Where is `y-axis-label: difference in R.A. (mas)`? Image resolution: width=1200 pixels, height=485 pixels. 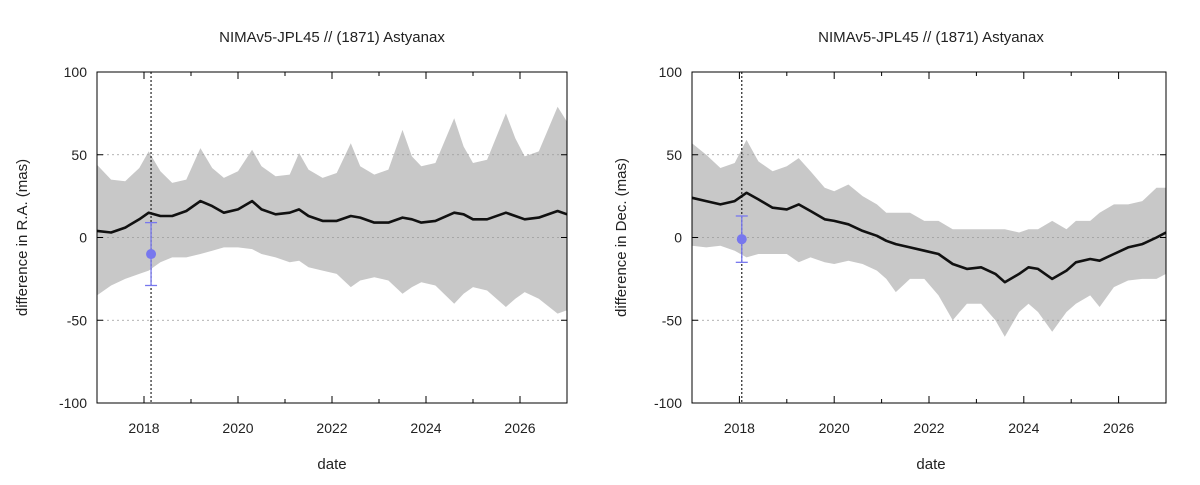 y-axis-label: difference in R.A. (mas) is located at coordinates (22, 237).